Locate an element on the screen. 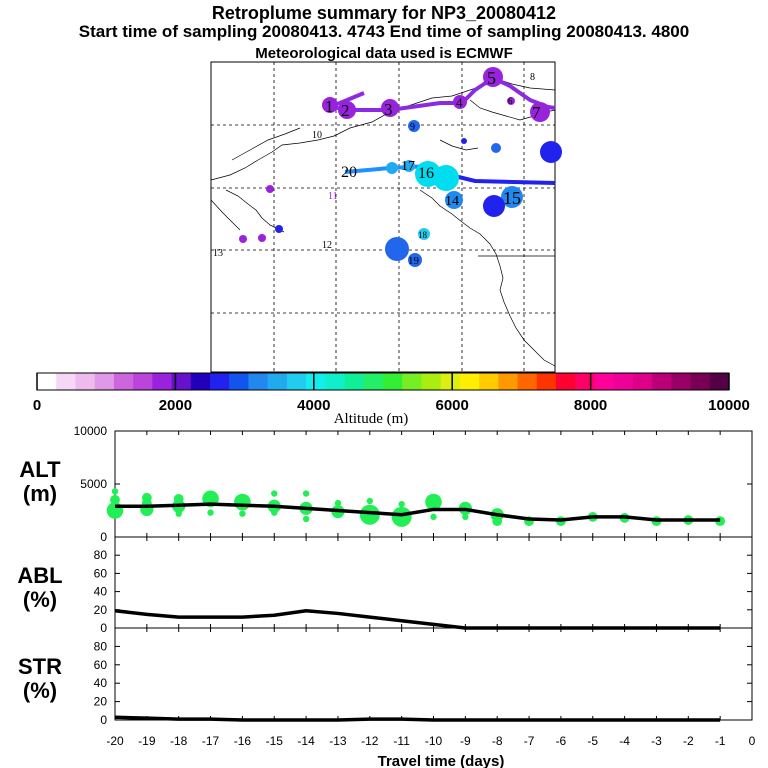 The image size is (768, 768). trajectory-segment-b is located at coordinates (442, 93).